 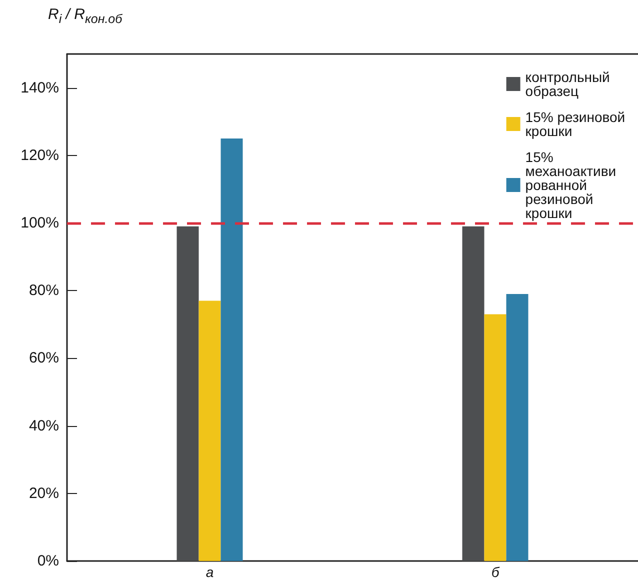 I want to click on y-axis-title: R$_{i}$ / R$_{кон.об}$, so click(x=85, y=16).